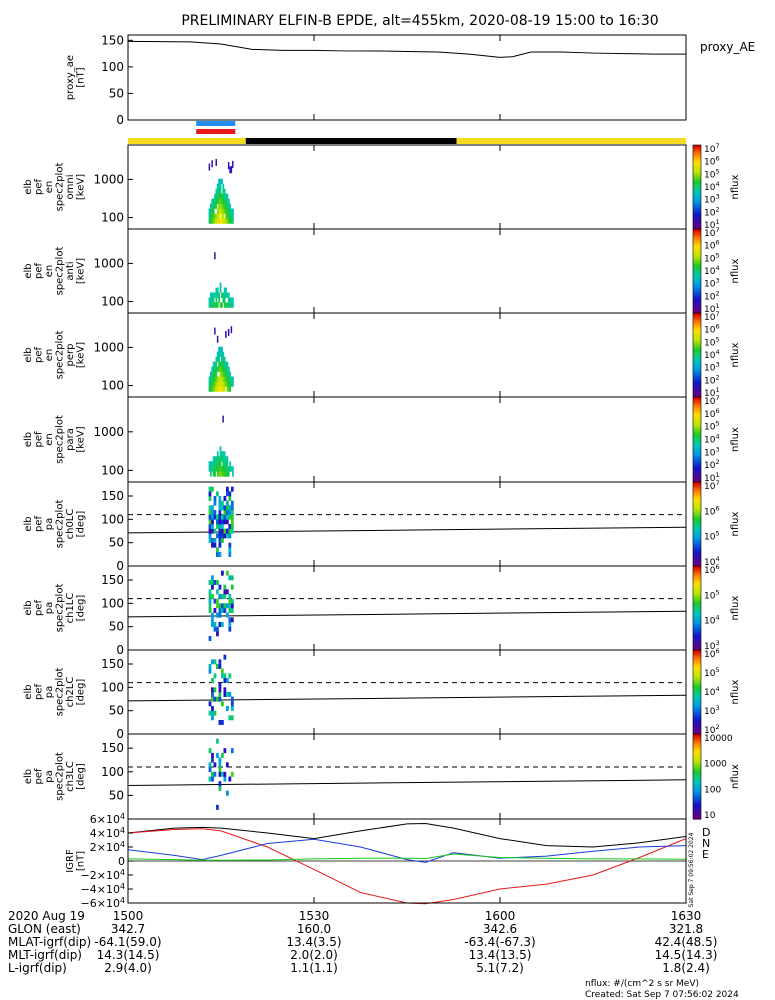 This screenshot has height=1000, width=775. I want to click on ytick-label: 50, so click(116, 543).